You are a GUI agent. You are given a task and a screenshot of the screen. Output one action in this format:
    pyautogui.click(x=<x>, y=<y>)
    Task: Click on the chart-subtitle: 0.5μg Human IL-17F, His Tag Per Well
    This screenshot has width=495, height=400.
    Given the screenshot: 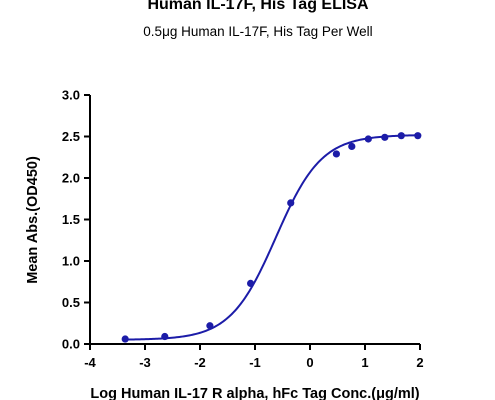 What is the action you would take?
    pyautogui.click(x=257, y=31)
    